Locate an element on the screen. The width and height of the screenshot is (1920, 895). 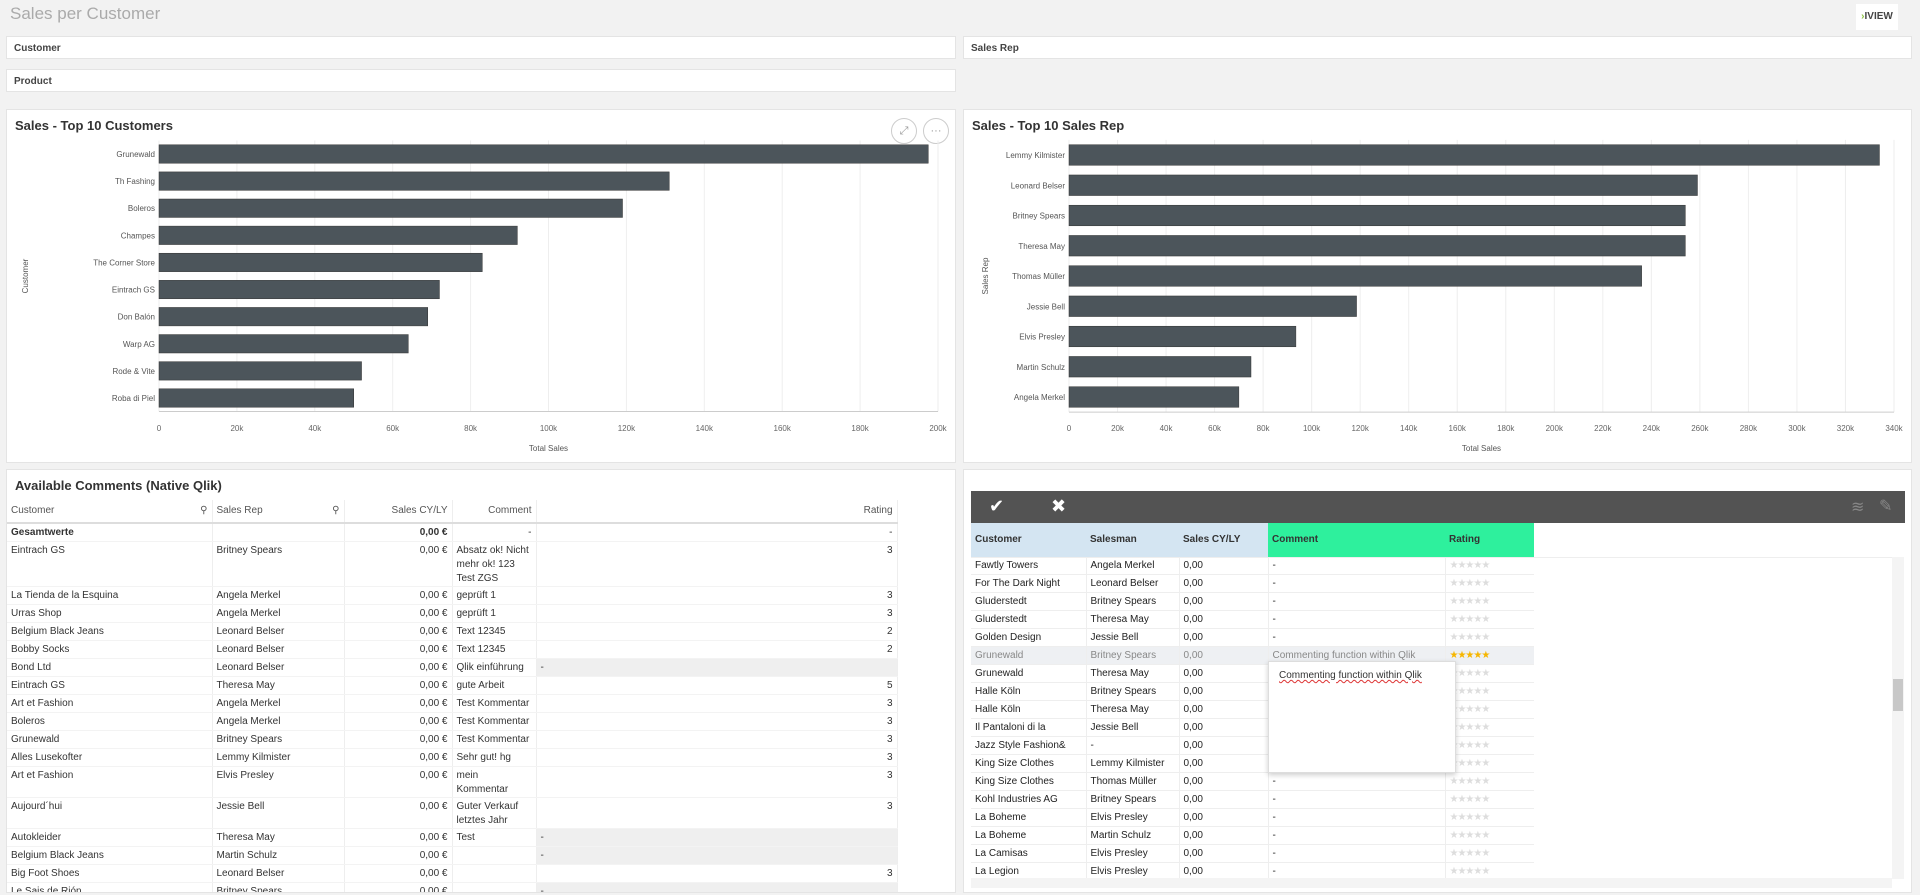
col-salesman: Salesman is located at coordinates (1132, 540).